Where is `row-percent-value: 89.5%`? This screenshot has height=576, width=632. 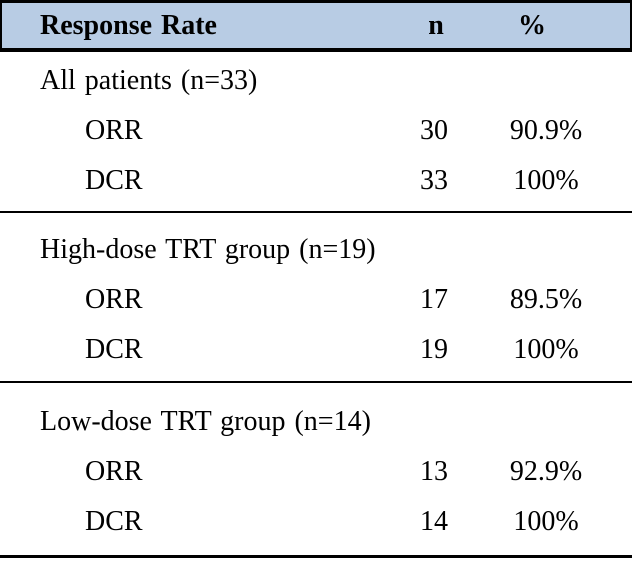
row-percent-value: 89.5% is located at coordinates (546, 299).